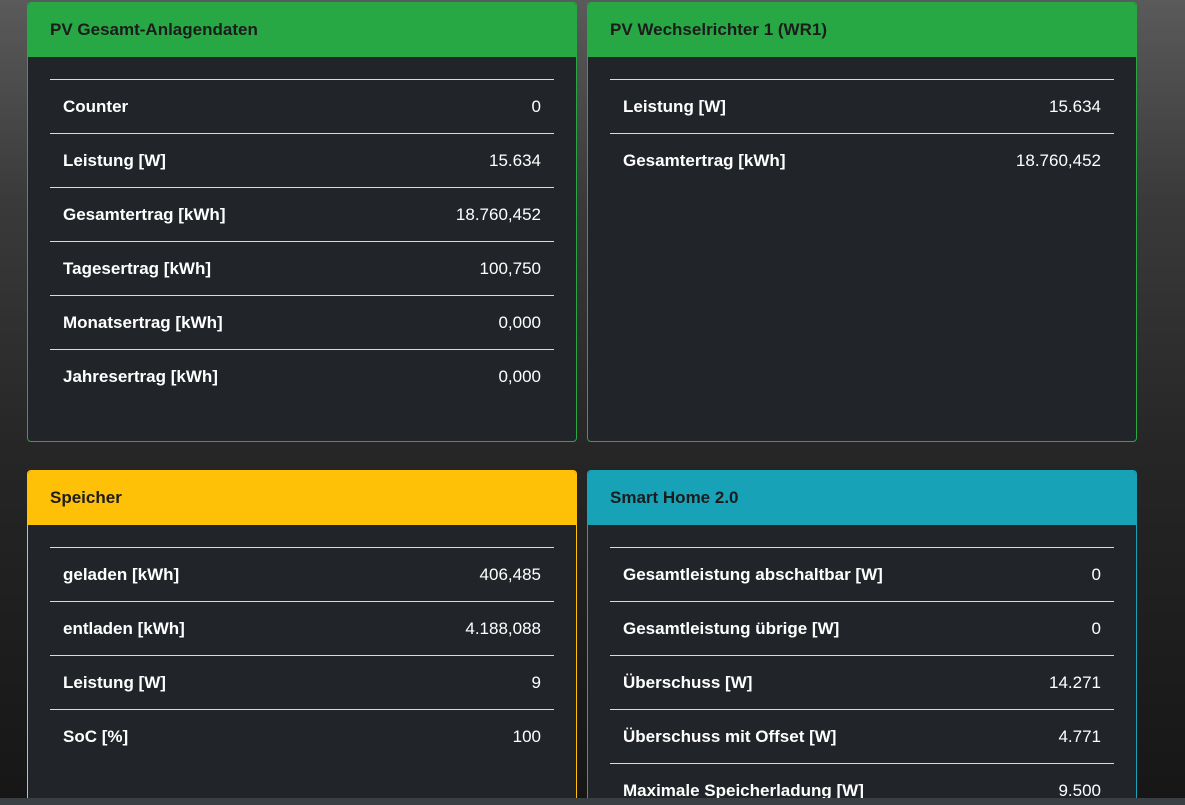 The width and height of the screenshot is (1185, 805). Describe the element at coordinates (503, 628) in the screenshot. I see `row-value: 4.188,088` at that location.